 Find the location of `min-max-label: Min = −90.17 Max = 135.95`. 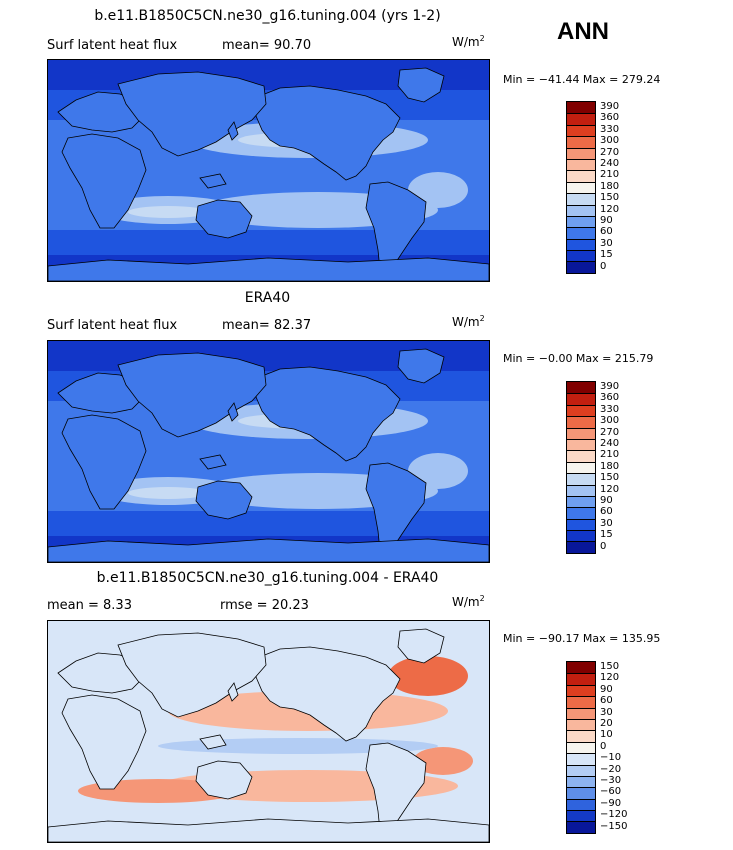

min-max-label: Min = −90.17 Max = 135.95 is located at coordinates (582, 638).